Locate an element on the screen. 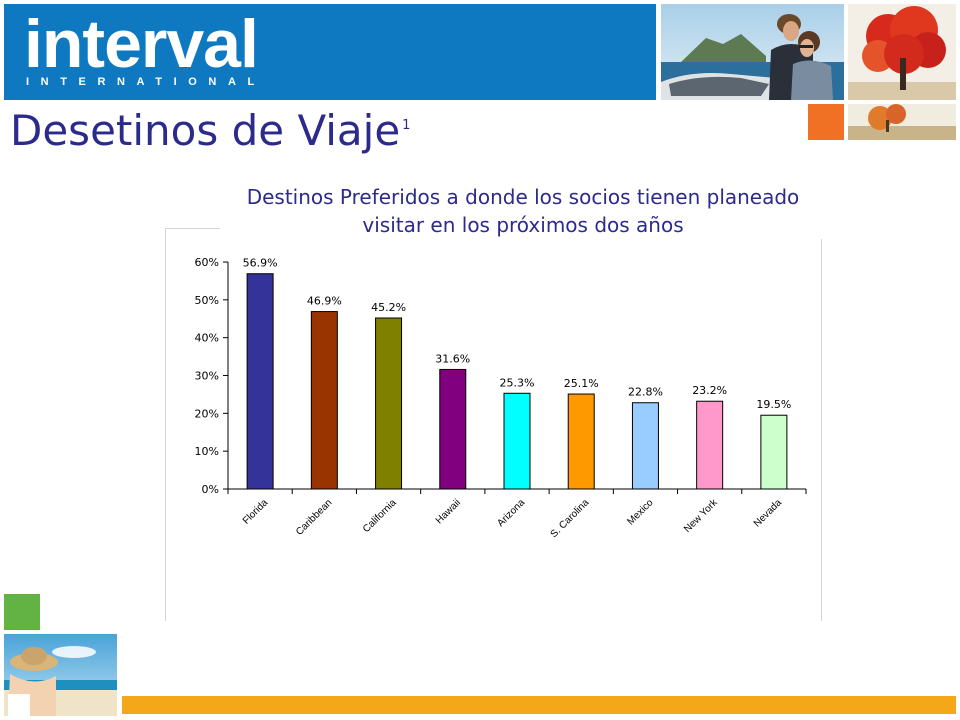 The width and height of the screenshot is (960, 720). bar-value-label: 25.1% is located at coordinates (581, 383).